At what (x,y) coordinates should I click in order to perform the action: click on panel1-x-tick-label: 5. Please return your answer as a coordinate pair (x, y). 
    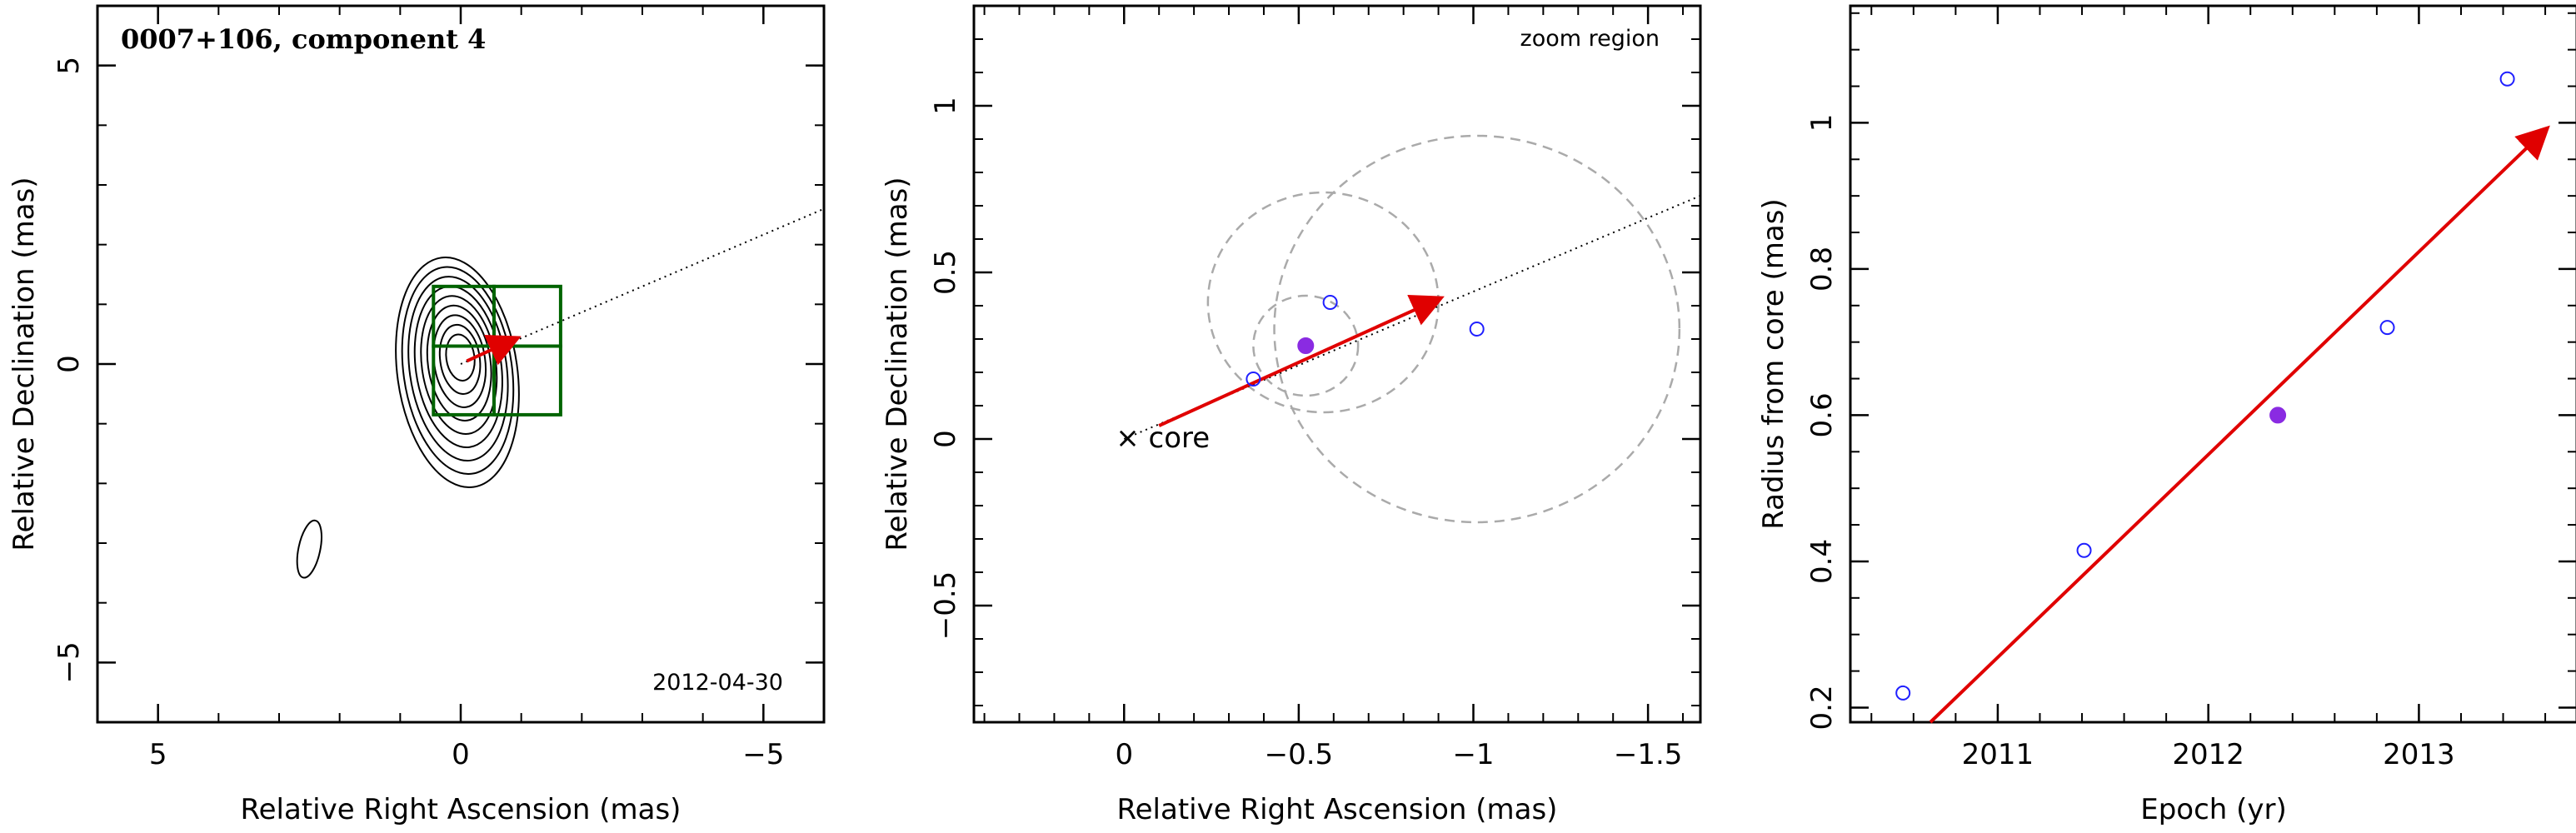
    Looking at the image, I should click on (158, 754).